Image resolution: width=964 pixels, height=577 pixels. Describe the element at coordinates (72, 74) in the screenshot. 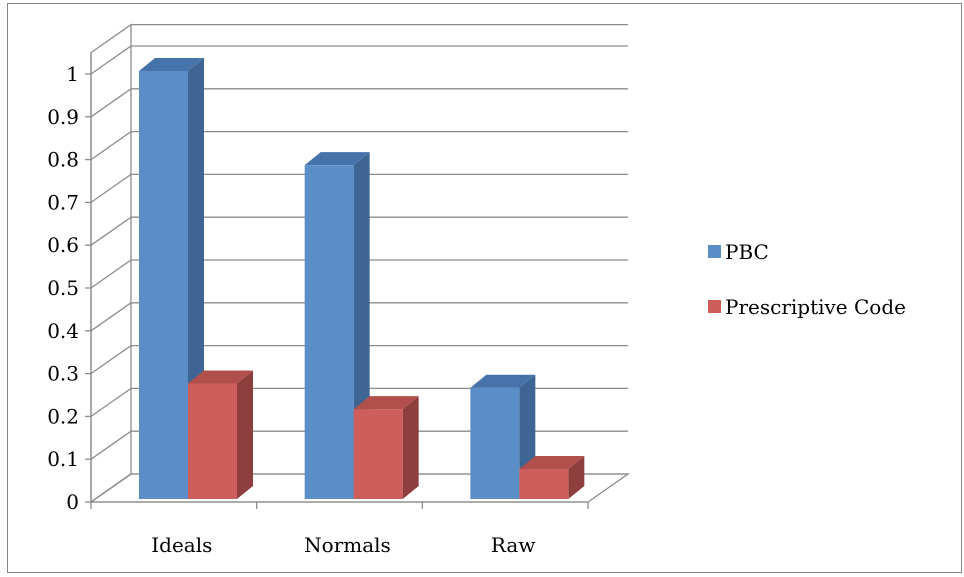

I see `y-tick-label: 1` at that location.